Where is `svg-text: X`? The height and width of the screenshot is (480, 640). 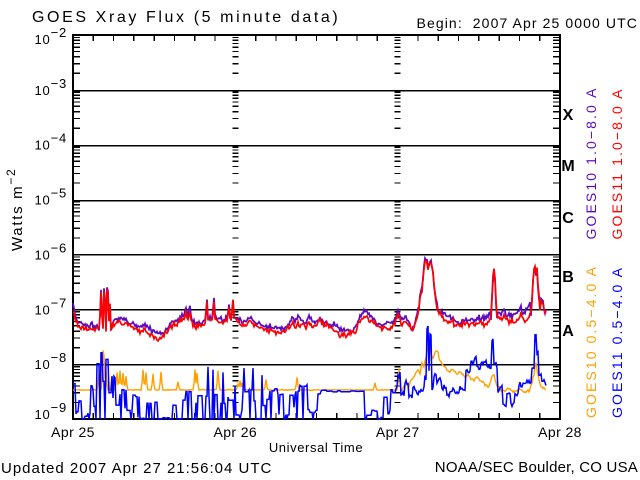 svg-text: X is located at coordinates (568, 115).